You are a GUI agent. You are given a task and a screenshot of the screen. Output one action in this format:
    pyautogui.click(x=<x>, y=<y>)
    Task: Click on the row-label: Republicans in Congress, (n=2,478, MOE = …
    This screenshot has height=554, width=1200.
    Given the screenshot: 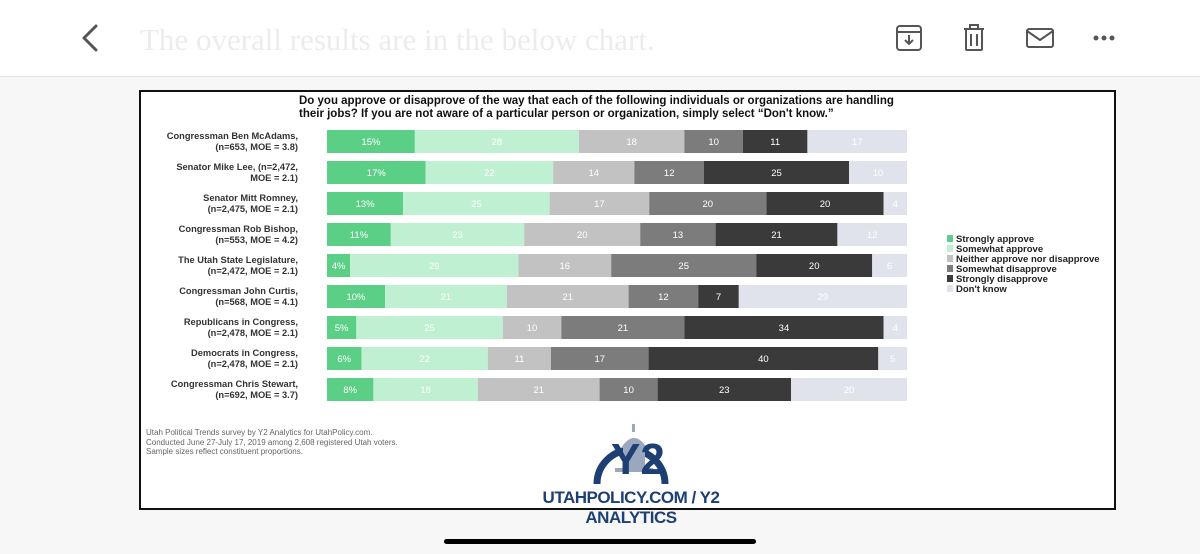 What is the action you would take?
    pyautogui.click(x=219, y=327)
    